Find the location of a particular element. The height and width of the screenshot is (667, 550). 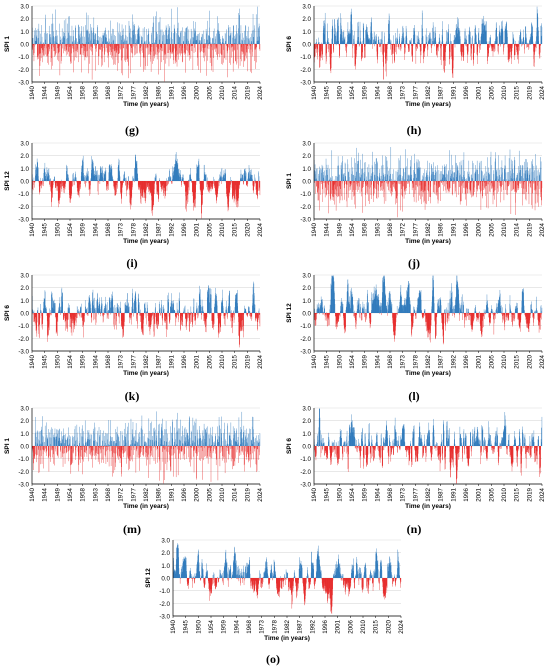

x-tick-label: 1958 is located at coordinates (365, 229).